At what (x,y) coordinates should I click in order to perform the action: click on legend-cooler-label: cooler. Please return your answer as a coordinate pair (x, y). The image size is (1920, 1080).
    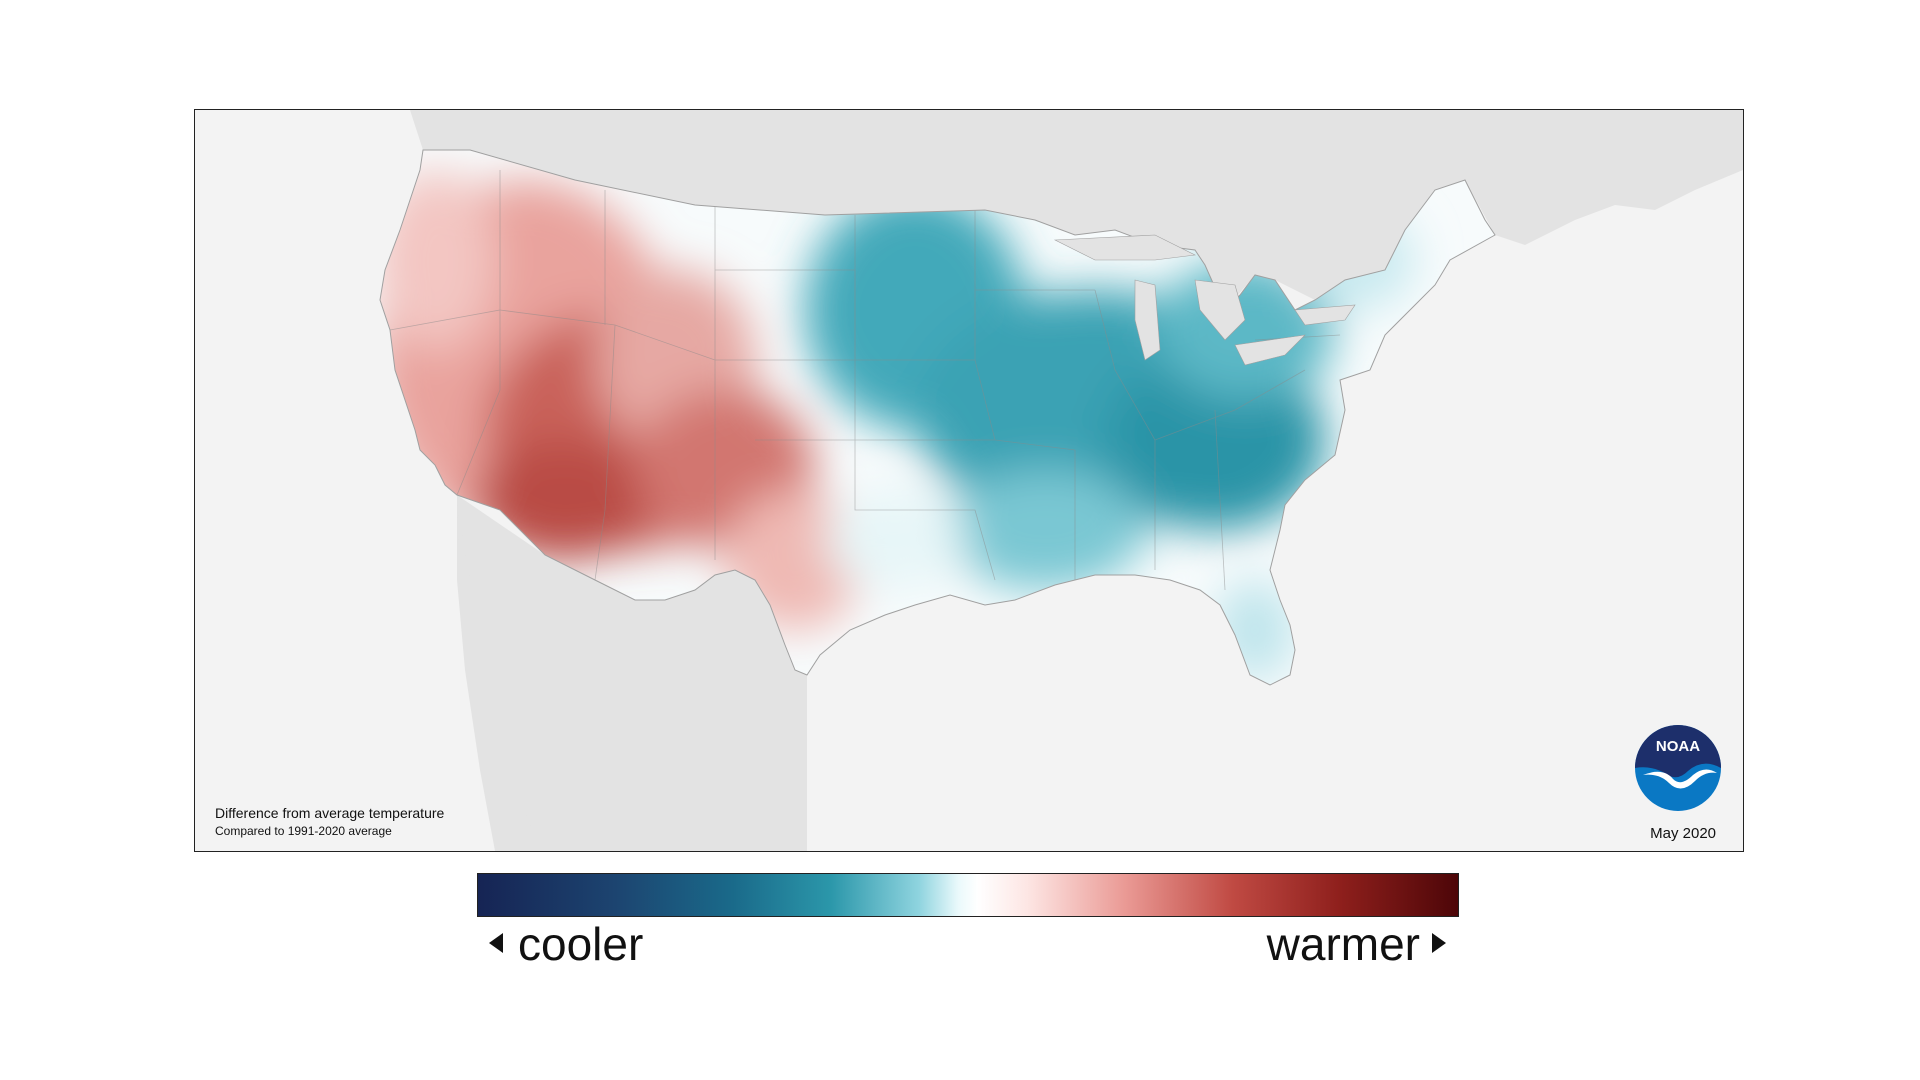
    Looking at the image, I should click on (581, 944).